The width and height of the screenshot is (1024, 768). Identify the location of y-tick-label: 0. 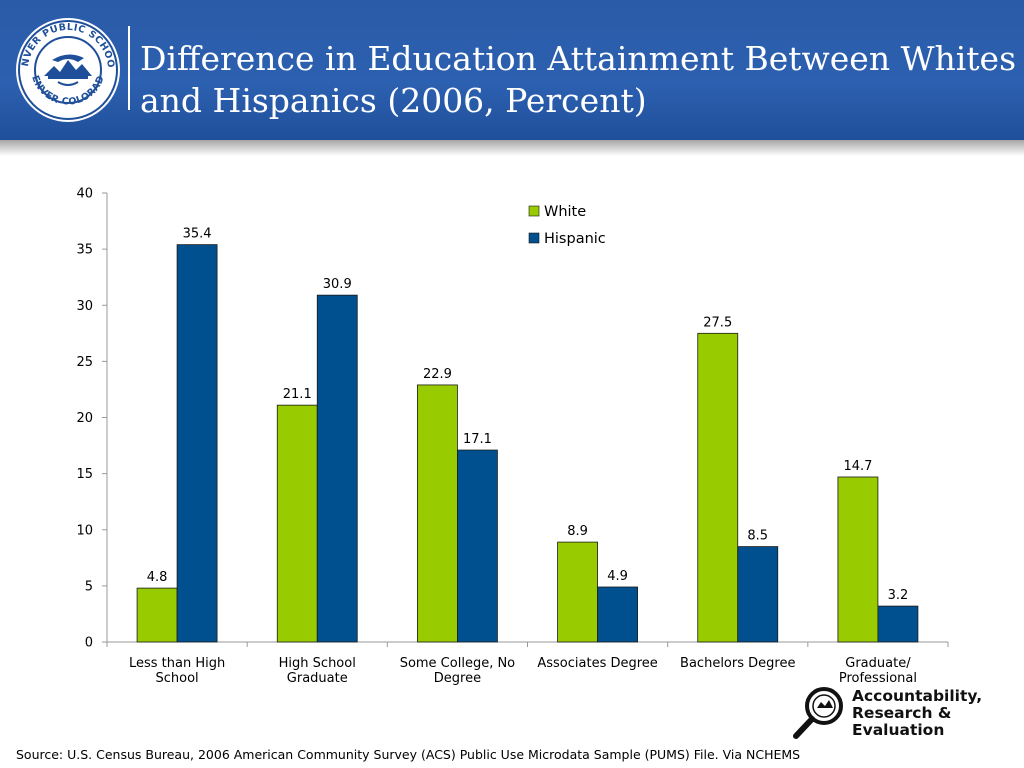
(89, 643).